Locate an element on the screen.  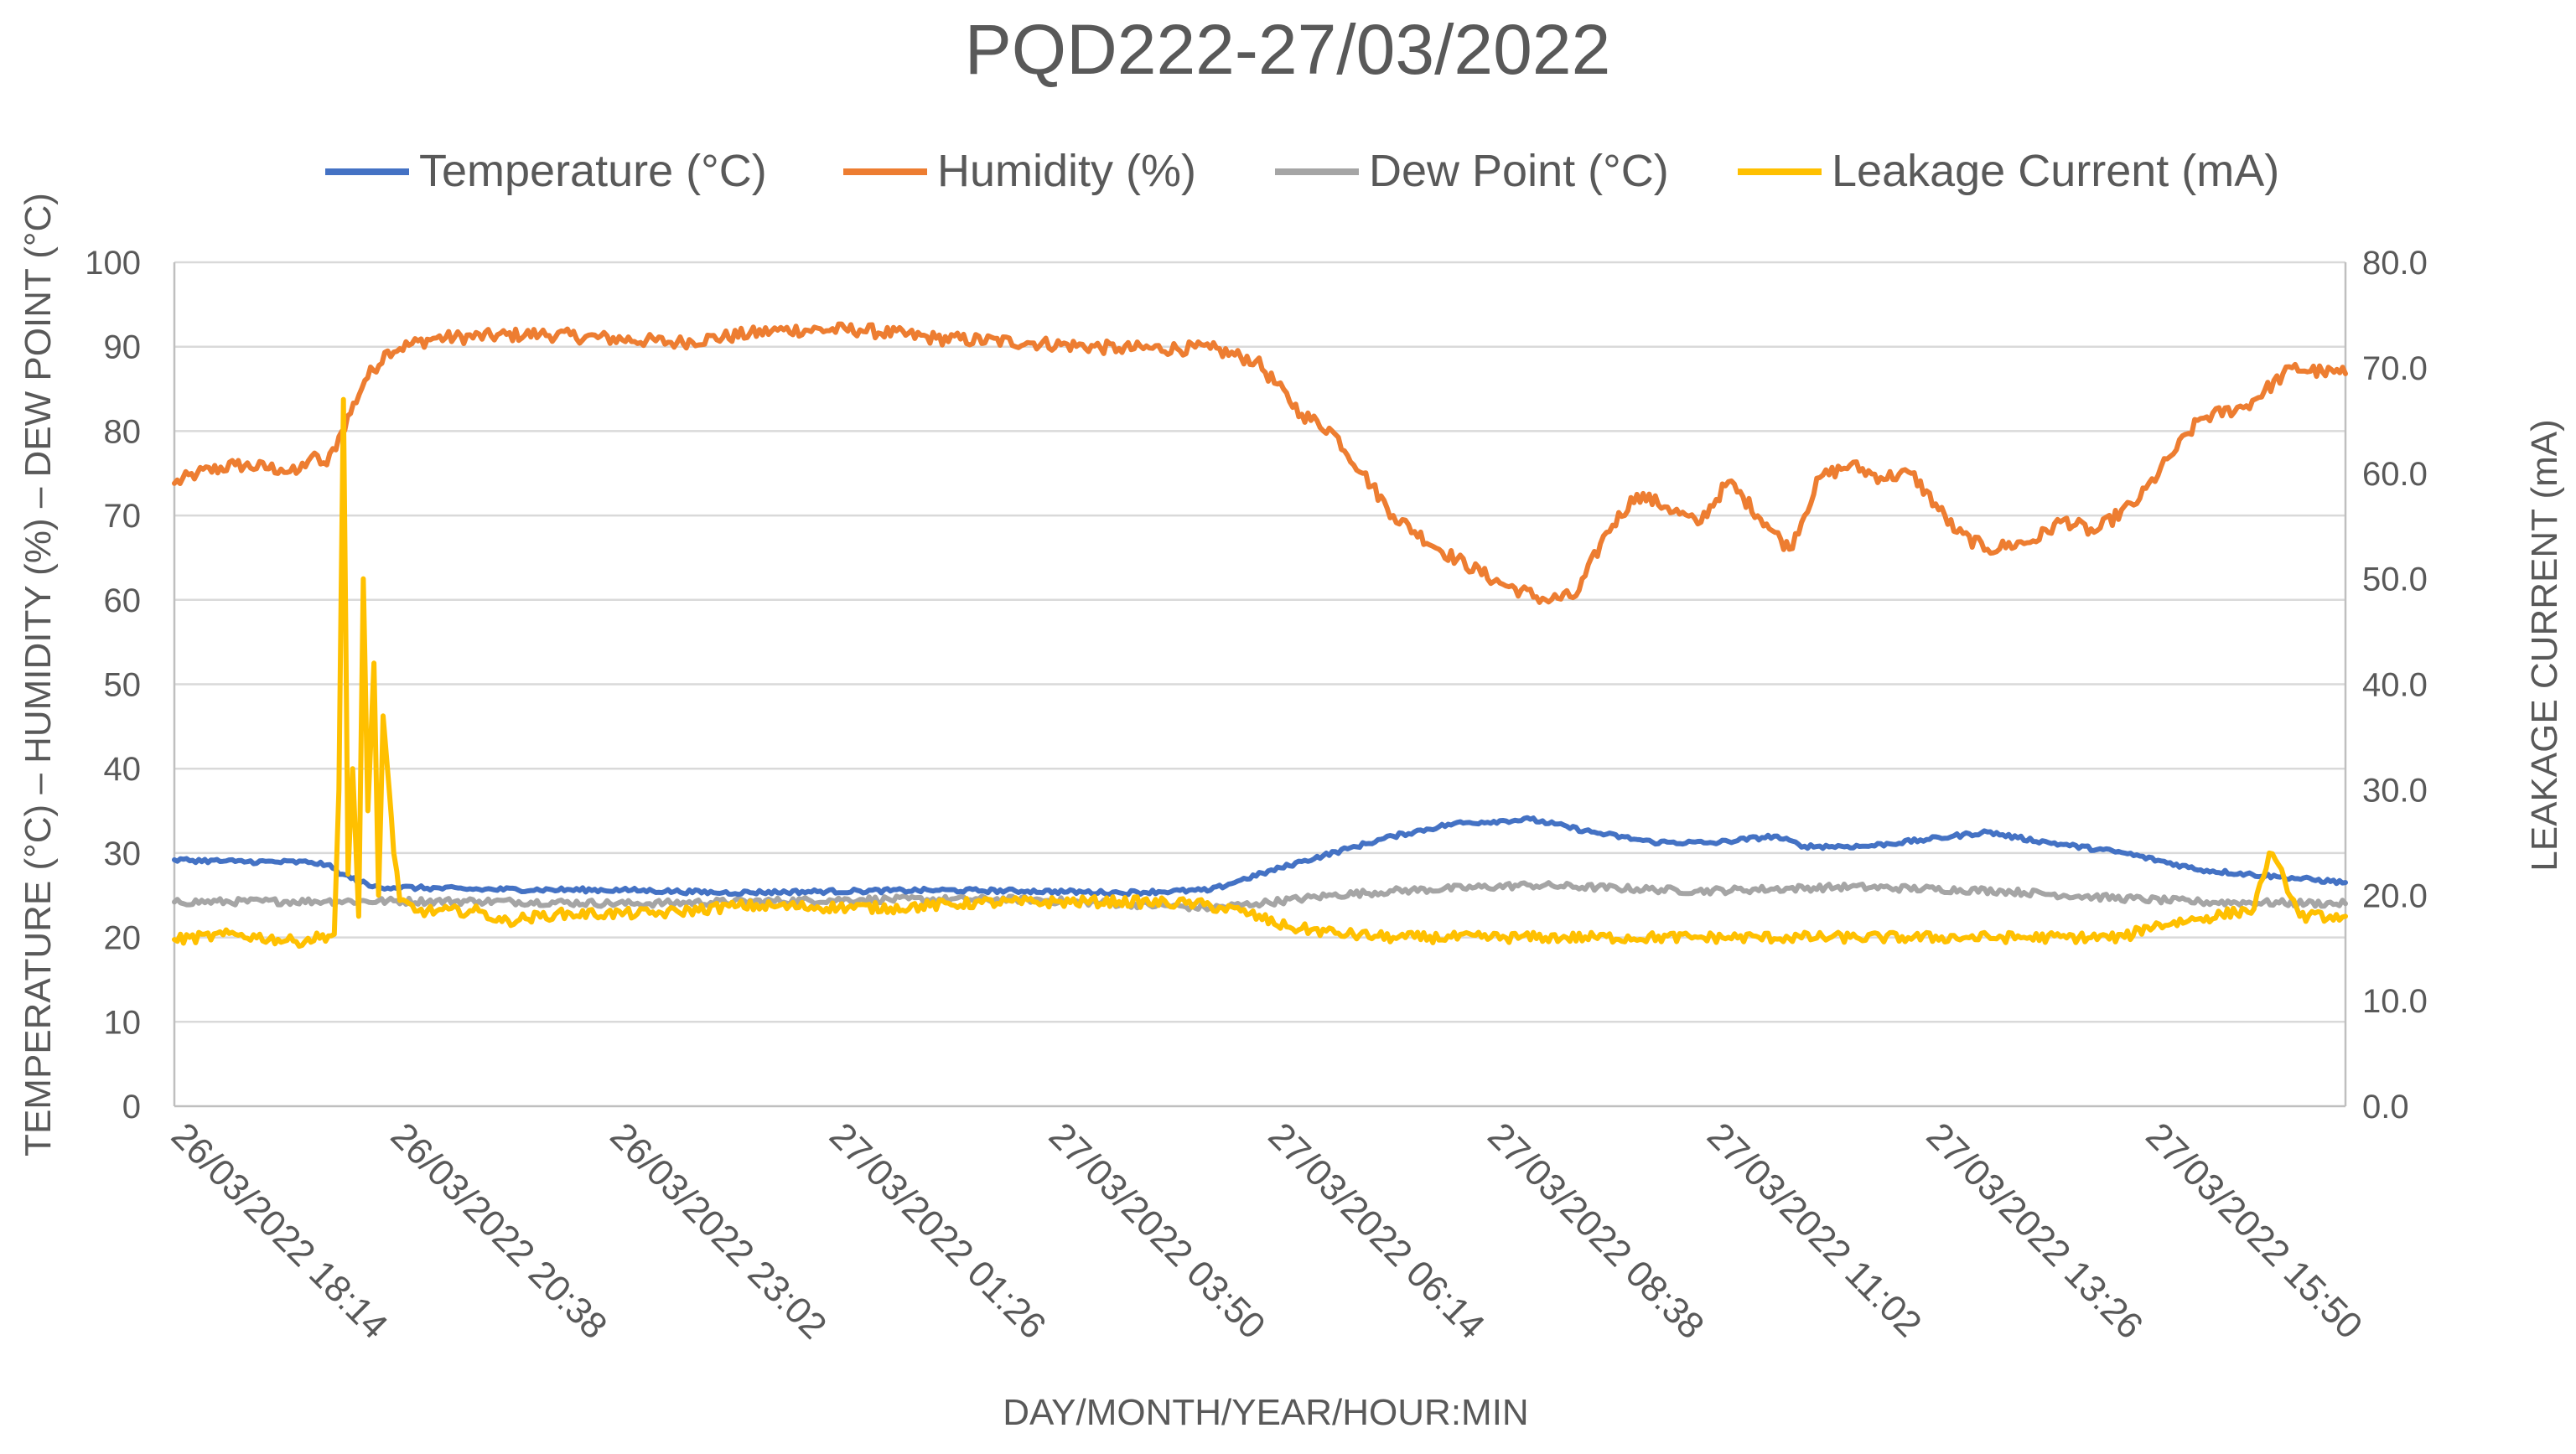
y-tick-label: 30 is located at coordinates (123, 854).